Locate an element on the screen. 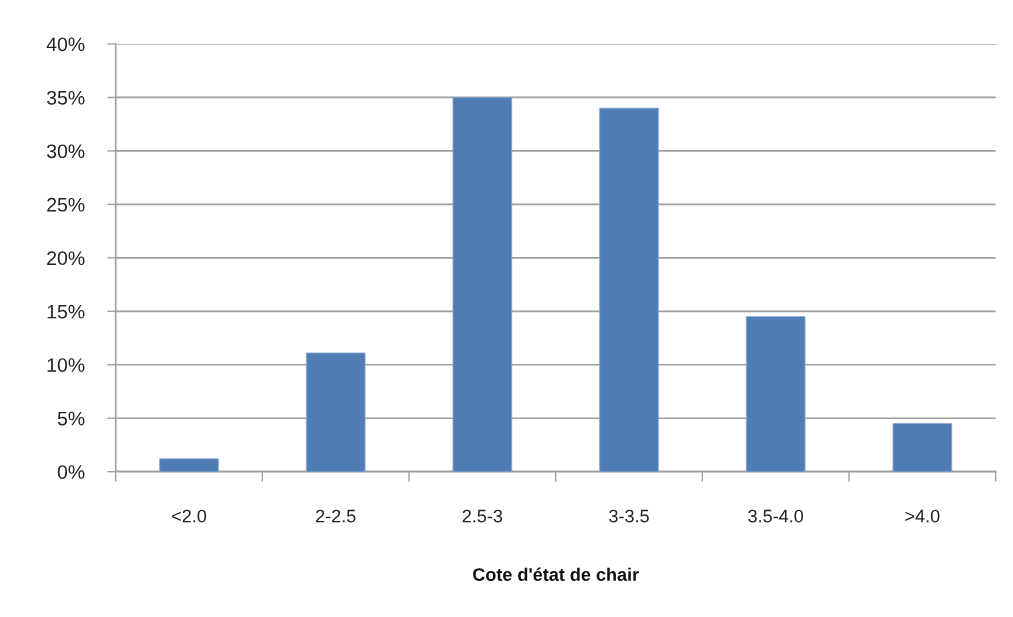  x-tick-label: 2.5-3 is located at coordinates (482, 516).